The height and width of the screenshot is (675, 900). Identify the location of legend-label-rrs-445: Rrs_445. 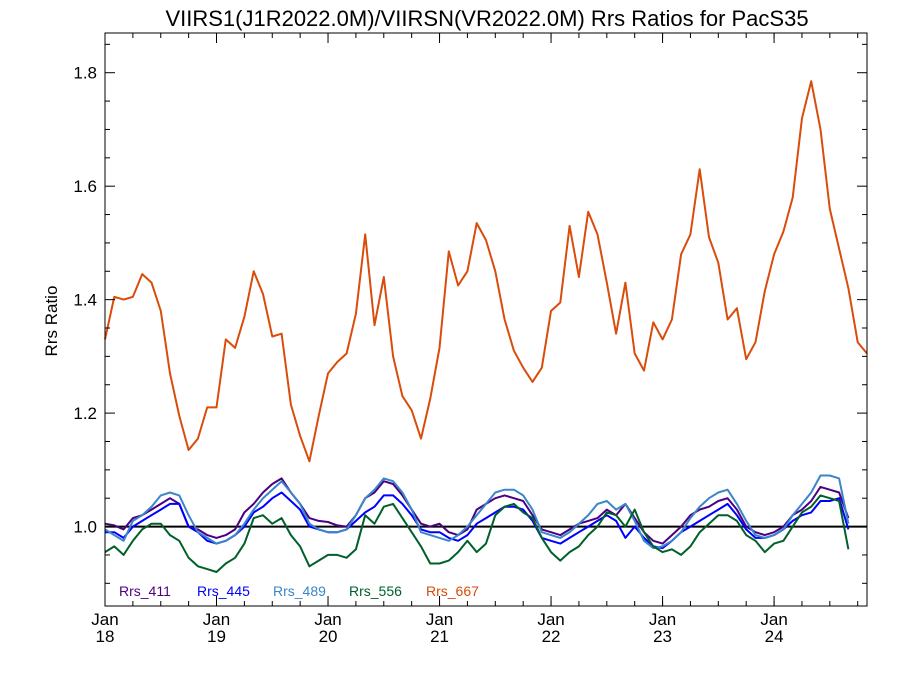
(223, 591).